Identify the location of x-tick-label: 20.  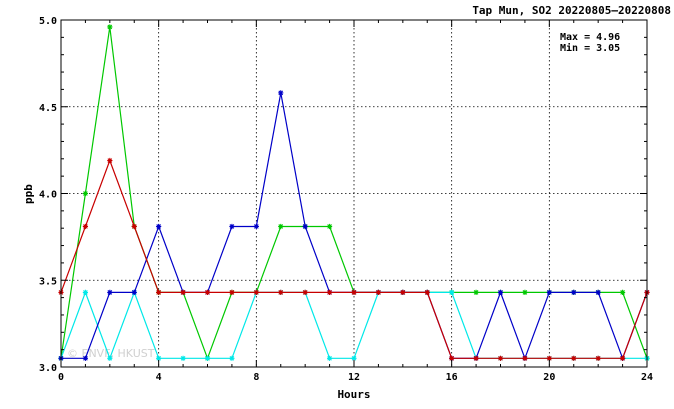
(549, 377).